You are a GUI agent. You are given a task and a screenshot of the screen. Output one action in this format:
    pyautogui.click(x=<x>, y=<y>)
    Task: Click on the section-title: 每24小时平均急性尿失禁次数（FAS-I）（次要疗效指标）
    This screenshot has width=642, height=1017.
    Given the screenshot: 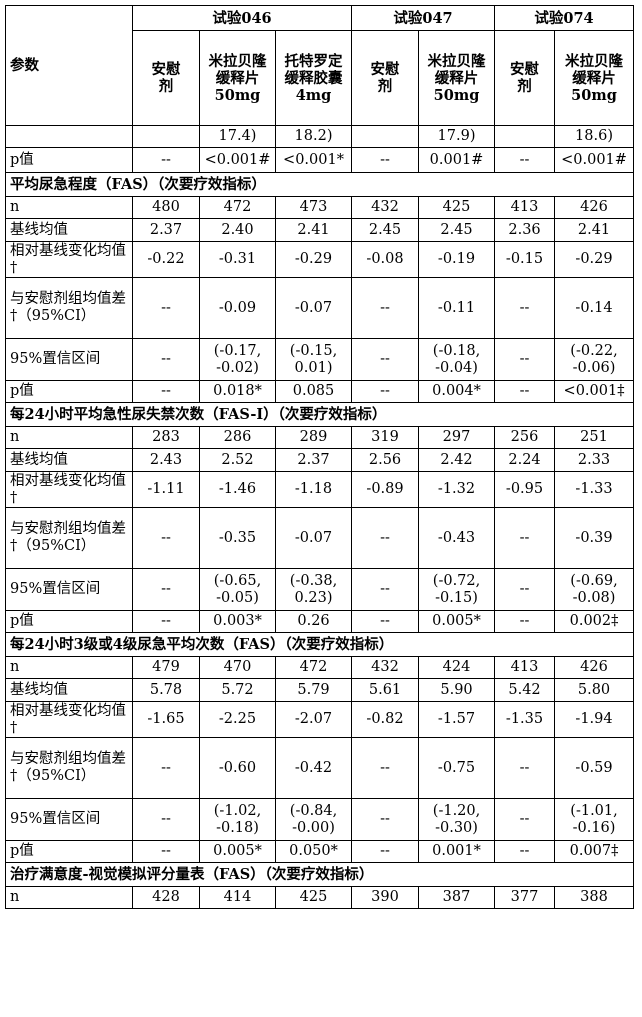 What is the action you would take?
    pyautogui.click(x=319, y=414)
    